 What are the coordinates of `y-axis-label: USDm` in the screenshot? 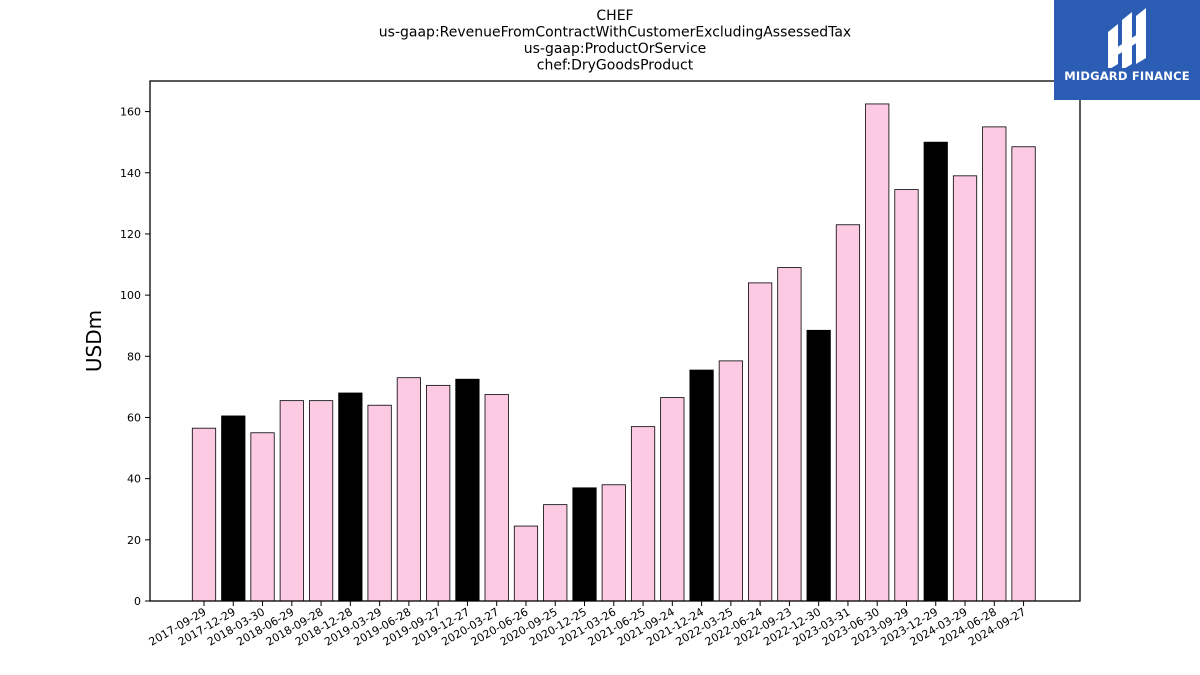 It's located at (94, 341).